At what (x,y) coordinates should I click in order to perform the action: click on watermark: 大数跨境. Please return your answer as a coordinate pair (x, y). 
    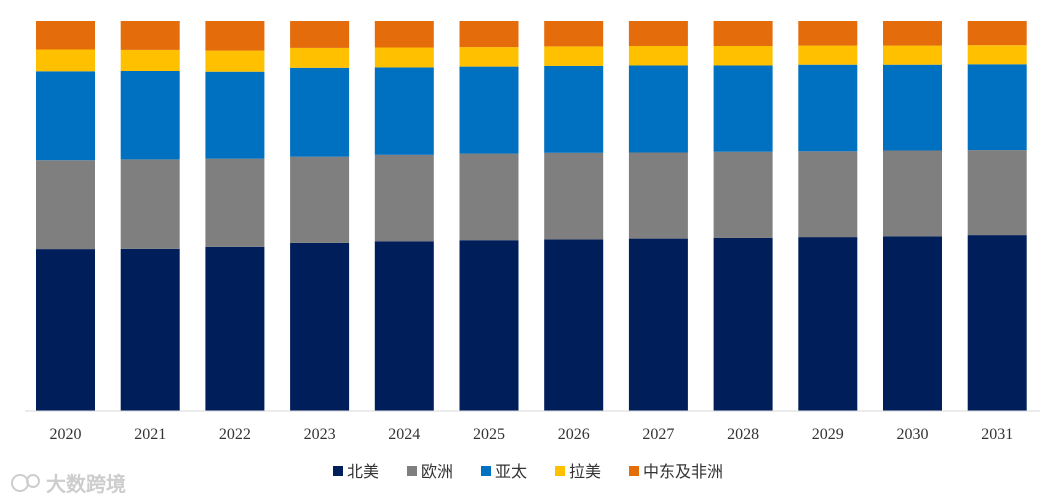
    Looking at the image, I should click on (68, 484).